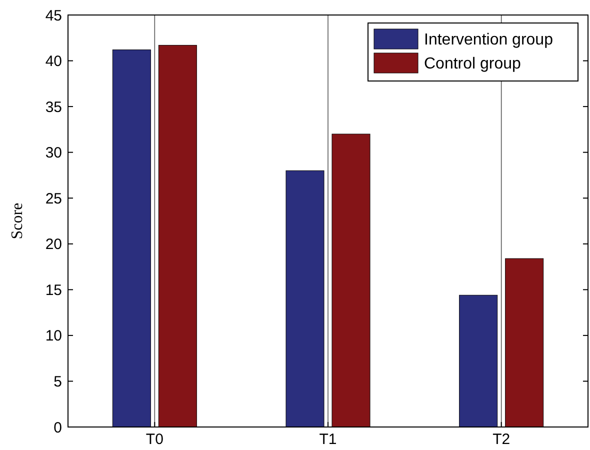 The height and width of the screenshot is (450, 590). What do you see at coordinates (53, 336) in the screenshot?
I see `y-tick-label: 10` at bounding box center [53, 336].